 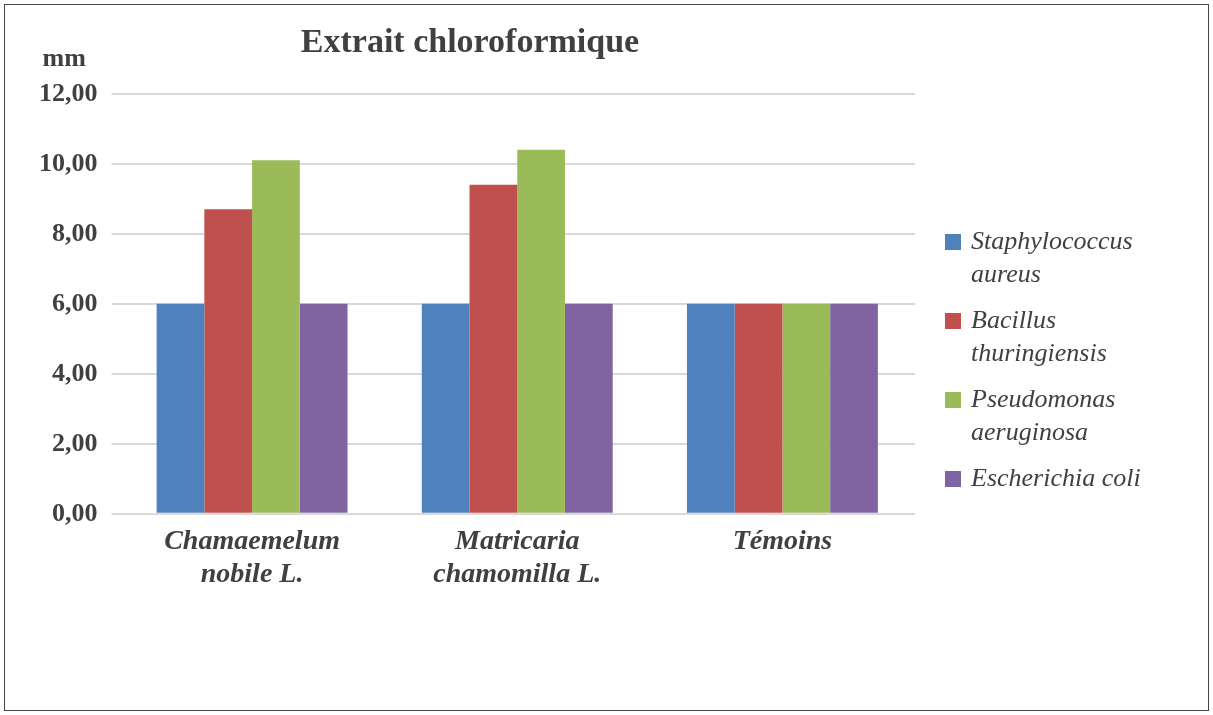 What do you see at coordinates (75, 232) in the screenshot?
I see `y-tick-label: 8,00` at bounding box center [75, 232].